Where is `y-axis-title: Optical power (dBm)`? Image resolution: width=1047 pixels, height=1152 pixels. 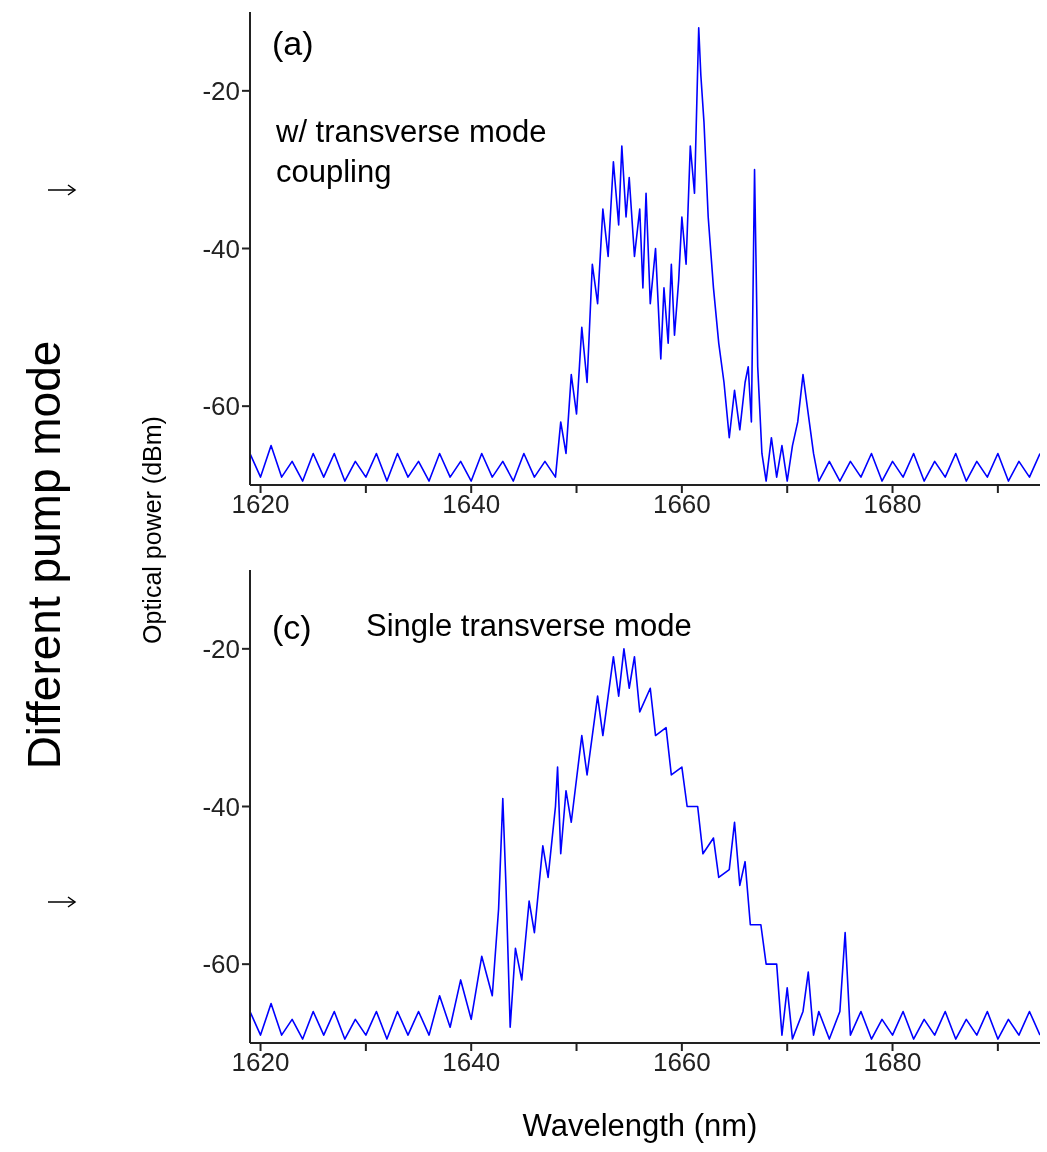
y-axis-title: Optical power (dBm) is located at coordinates (152, 530).